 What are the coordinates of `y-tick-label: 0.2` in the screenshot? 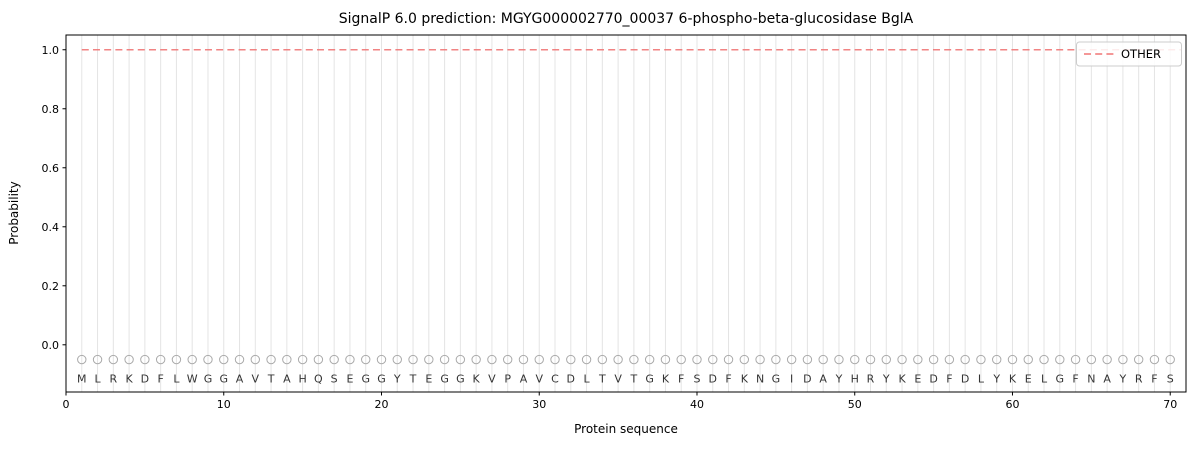 It's located at (51, 286).